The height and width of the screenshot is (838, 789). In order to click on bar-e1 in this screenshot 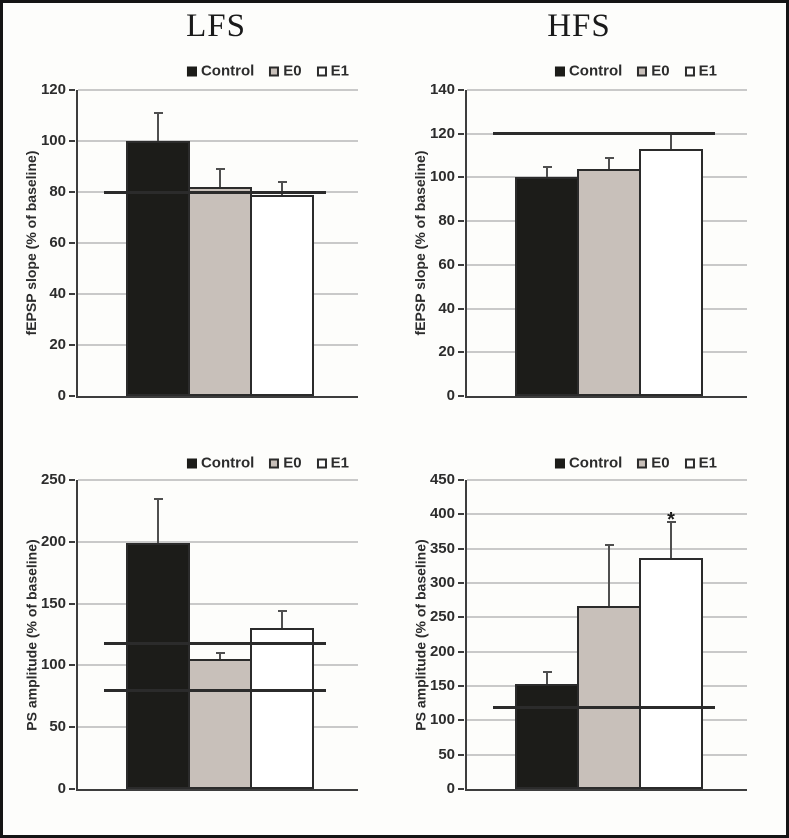, I will do `click(671, 673)`.